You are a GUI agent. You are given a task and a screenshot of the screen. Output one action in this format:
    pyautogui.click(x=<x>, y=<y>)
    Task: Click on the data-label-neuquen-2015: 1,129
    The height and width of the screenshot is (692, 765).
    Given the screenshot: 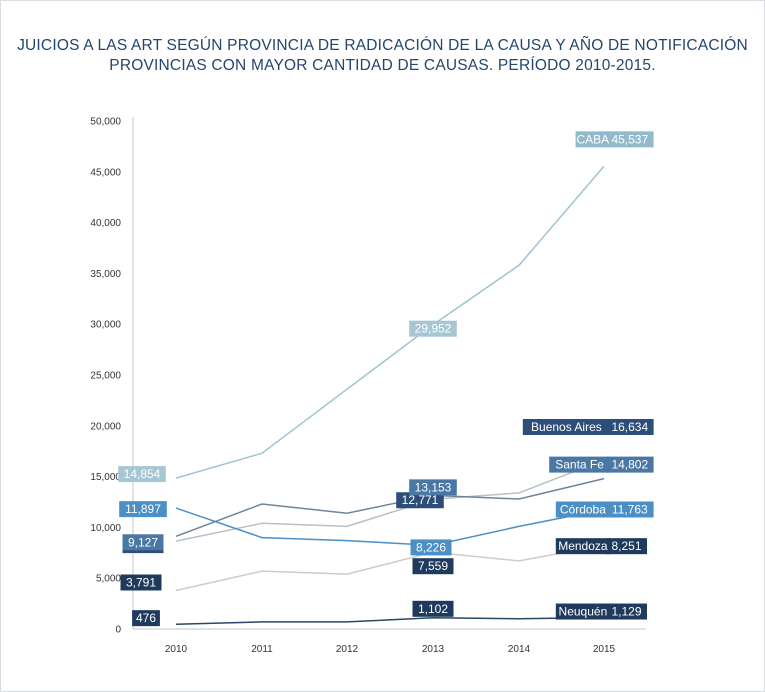 What is the action you would take?
    pyautogui.click(x=626, y=611)
    